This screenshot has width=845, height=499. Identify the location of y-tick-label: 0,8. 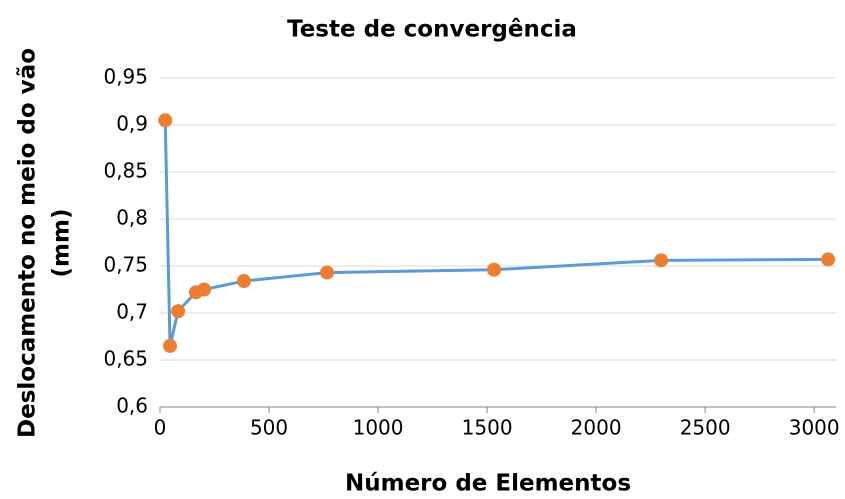
(132, 218).